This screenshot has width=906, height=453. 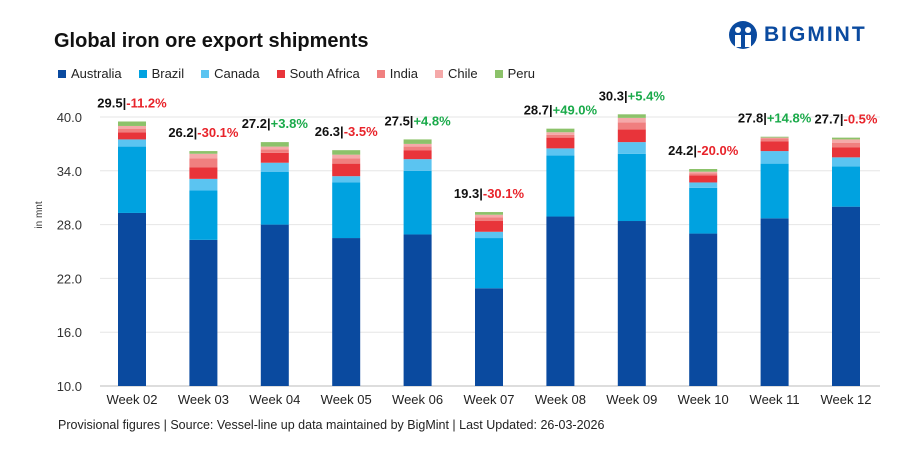 I want to click on x-tick-label: Week 10, so click(x=703, y=399).